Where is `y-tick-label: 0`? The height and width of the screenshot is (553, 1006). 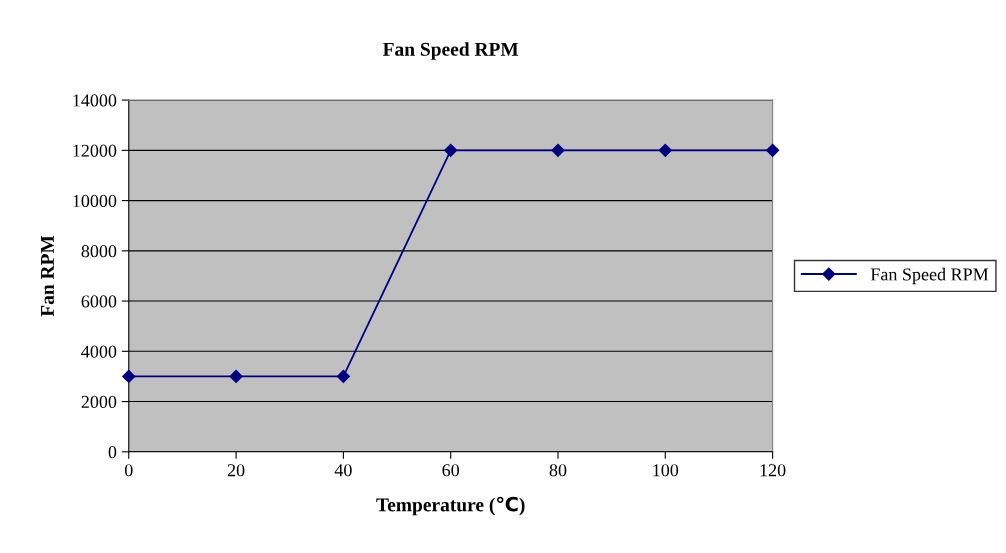 y-tick-label: 0 is located at coordinates (112, 452).